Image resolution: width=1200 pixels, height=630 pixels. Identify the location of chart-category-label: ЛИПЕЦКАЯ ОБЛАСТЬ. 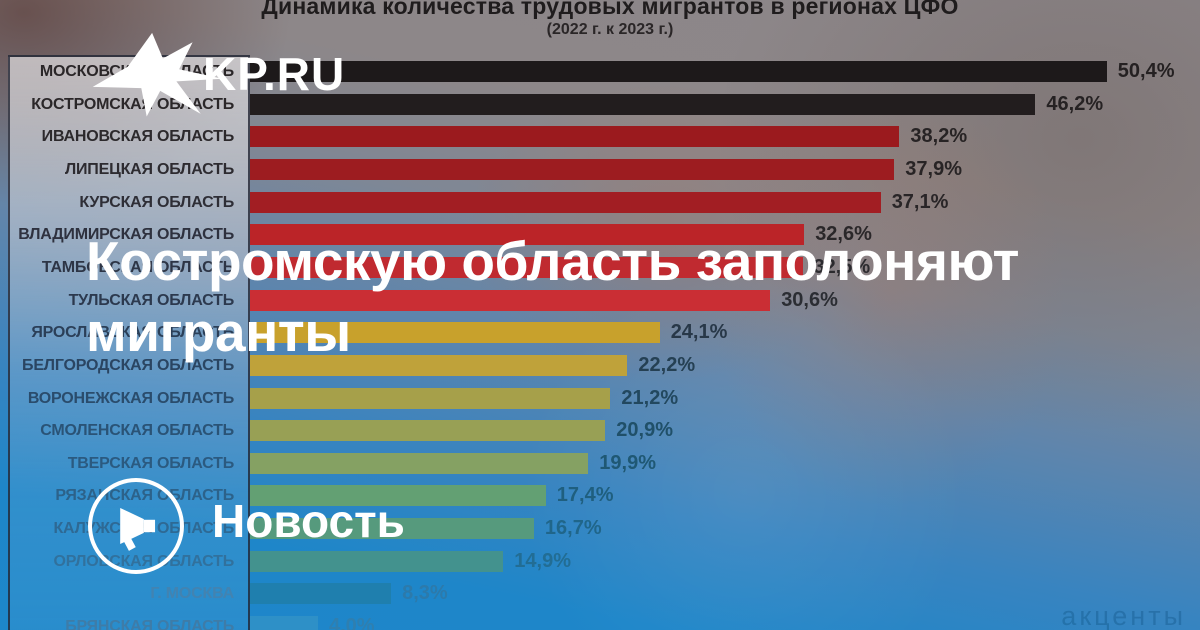
(149, 169).